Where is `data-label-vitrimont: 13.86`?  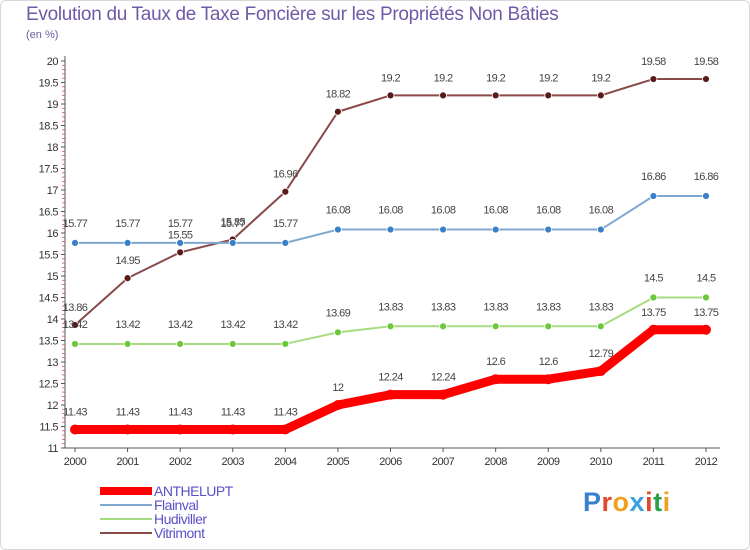
data-label-vitrimont: 13.86 is located at coordinates (75, 308).